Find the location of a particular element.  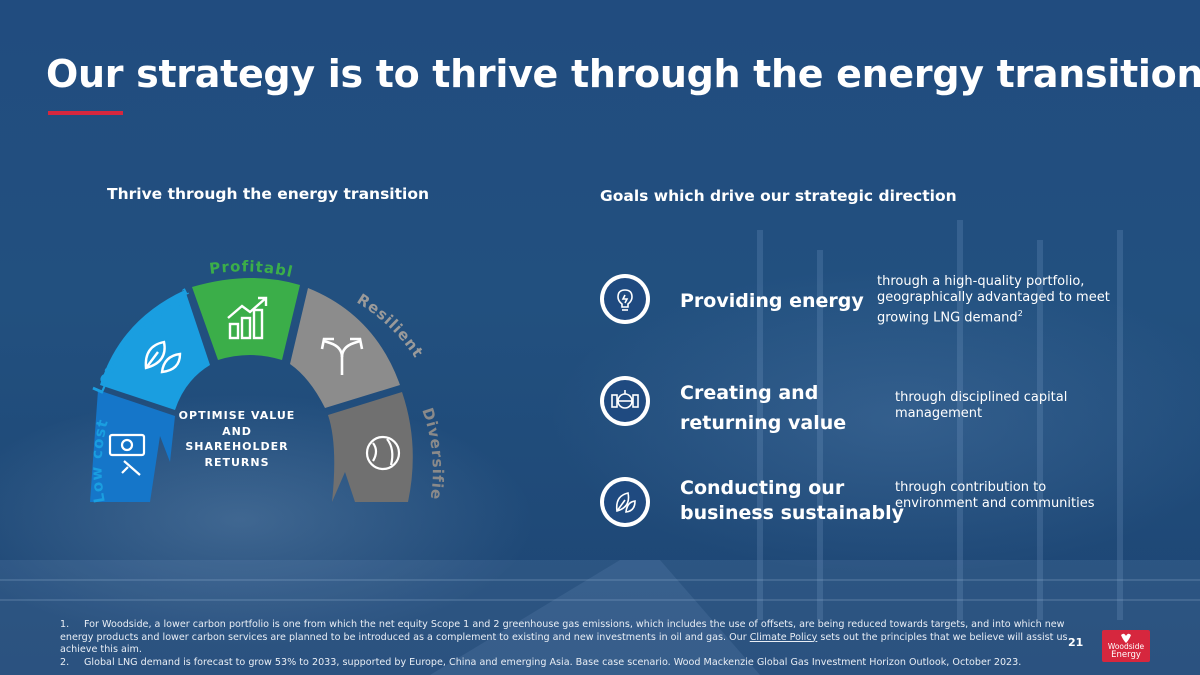

goal-creating-value-icon is located at coordinates (625, 401).